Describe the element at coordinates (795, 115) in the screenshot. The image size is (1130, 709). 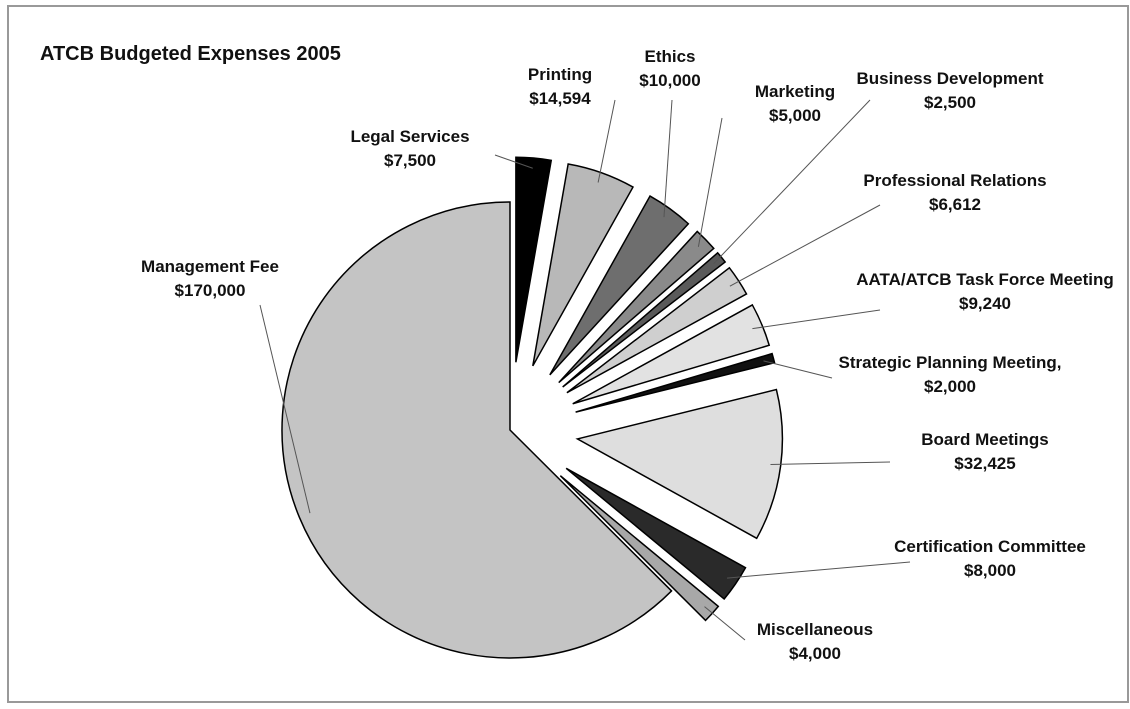
I see `slice-value: $5,000` at that location.